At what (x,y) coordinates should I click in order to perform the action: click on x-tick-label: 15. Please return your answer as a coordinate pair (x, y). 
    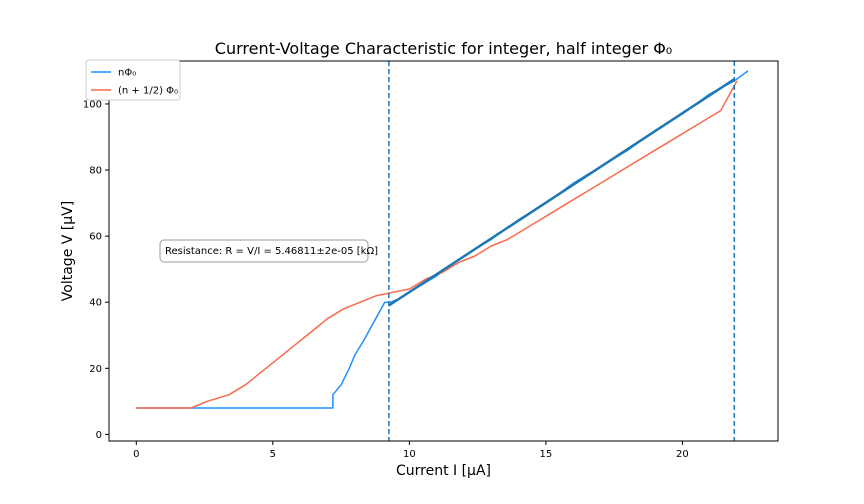
    Looking at the image, I should click on (546, 454).